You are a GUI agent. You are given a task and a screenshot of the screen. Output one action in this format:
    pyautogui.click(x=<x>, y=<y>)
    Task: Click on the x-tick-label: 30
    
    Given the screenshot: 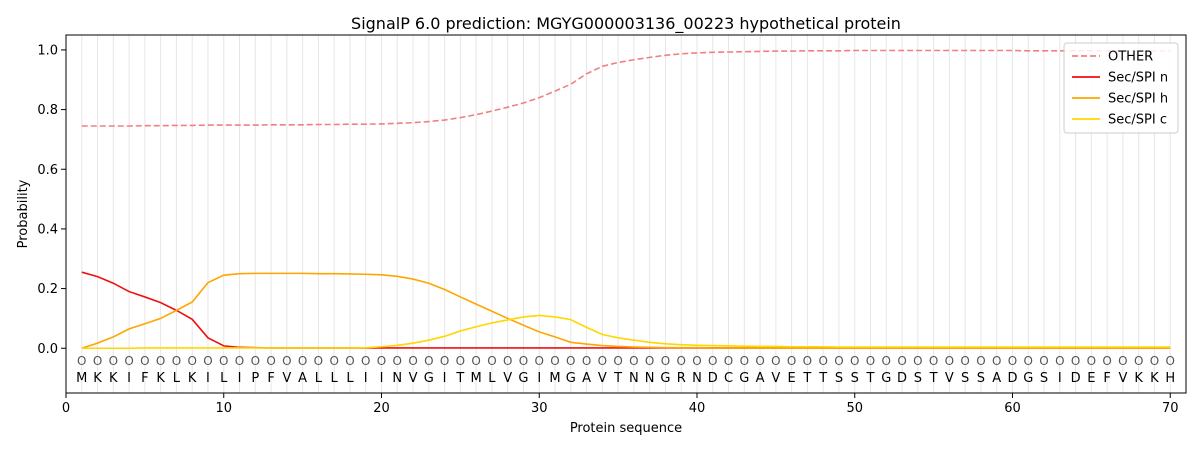 What is the action you would take?
    pyautogui.click(x=539, y=408)
    